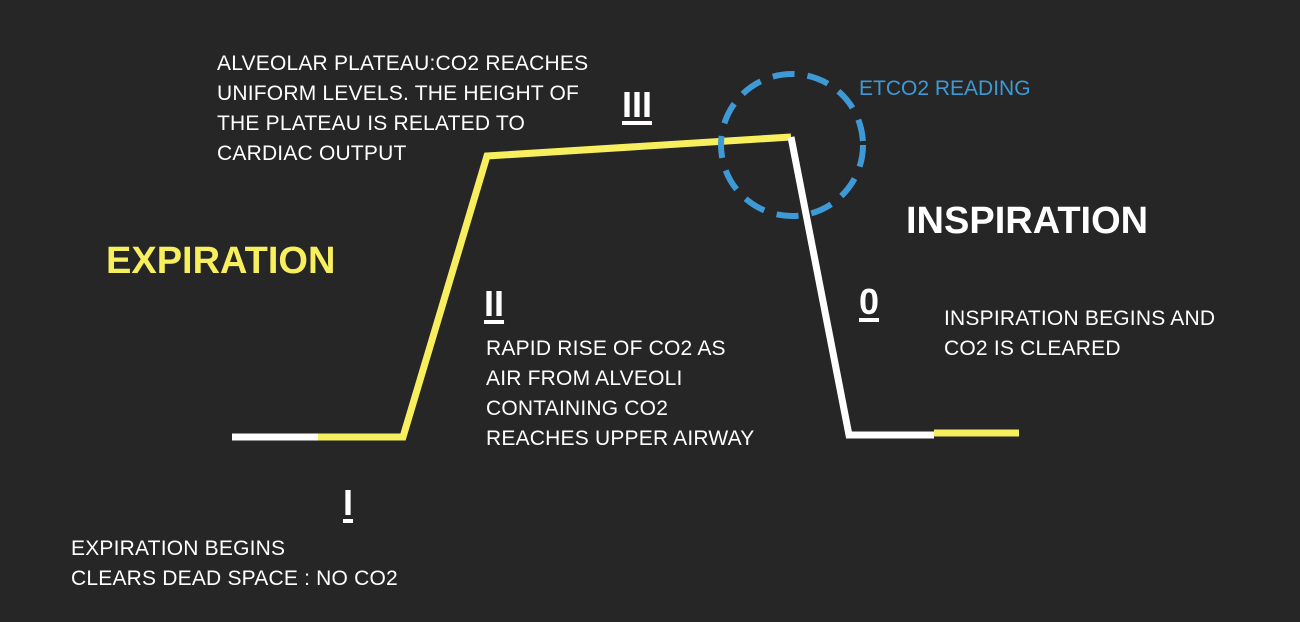 The height and width of the screenshot is (622, 1300). I want to click on etco2-circle, so click(792, 145).